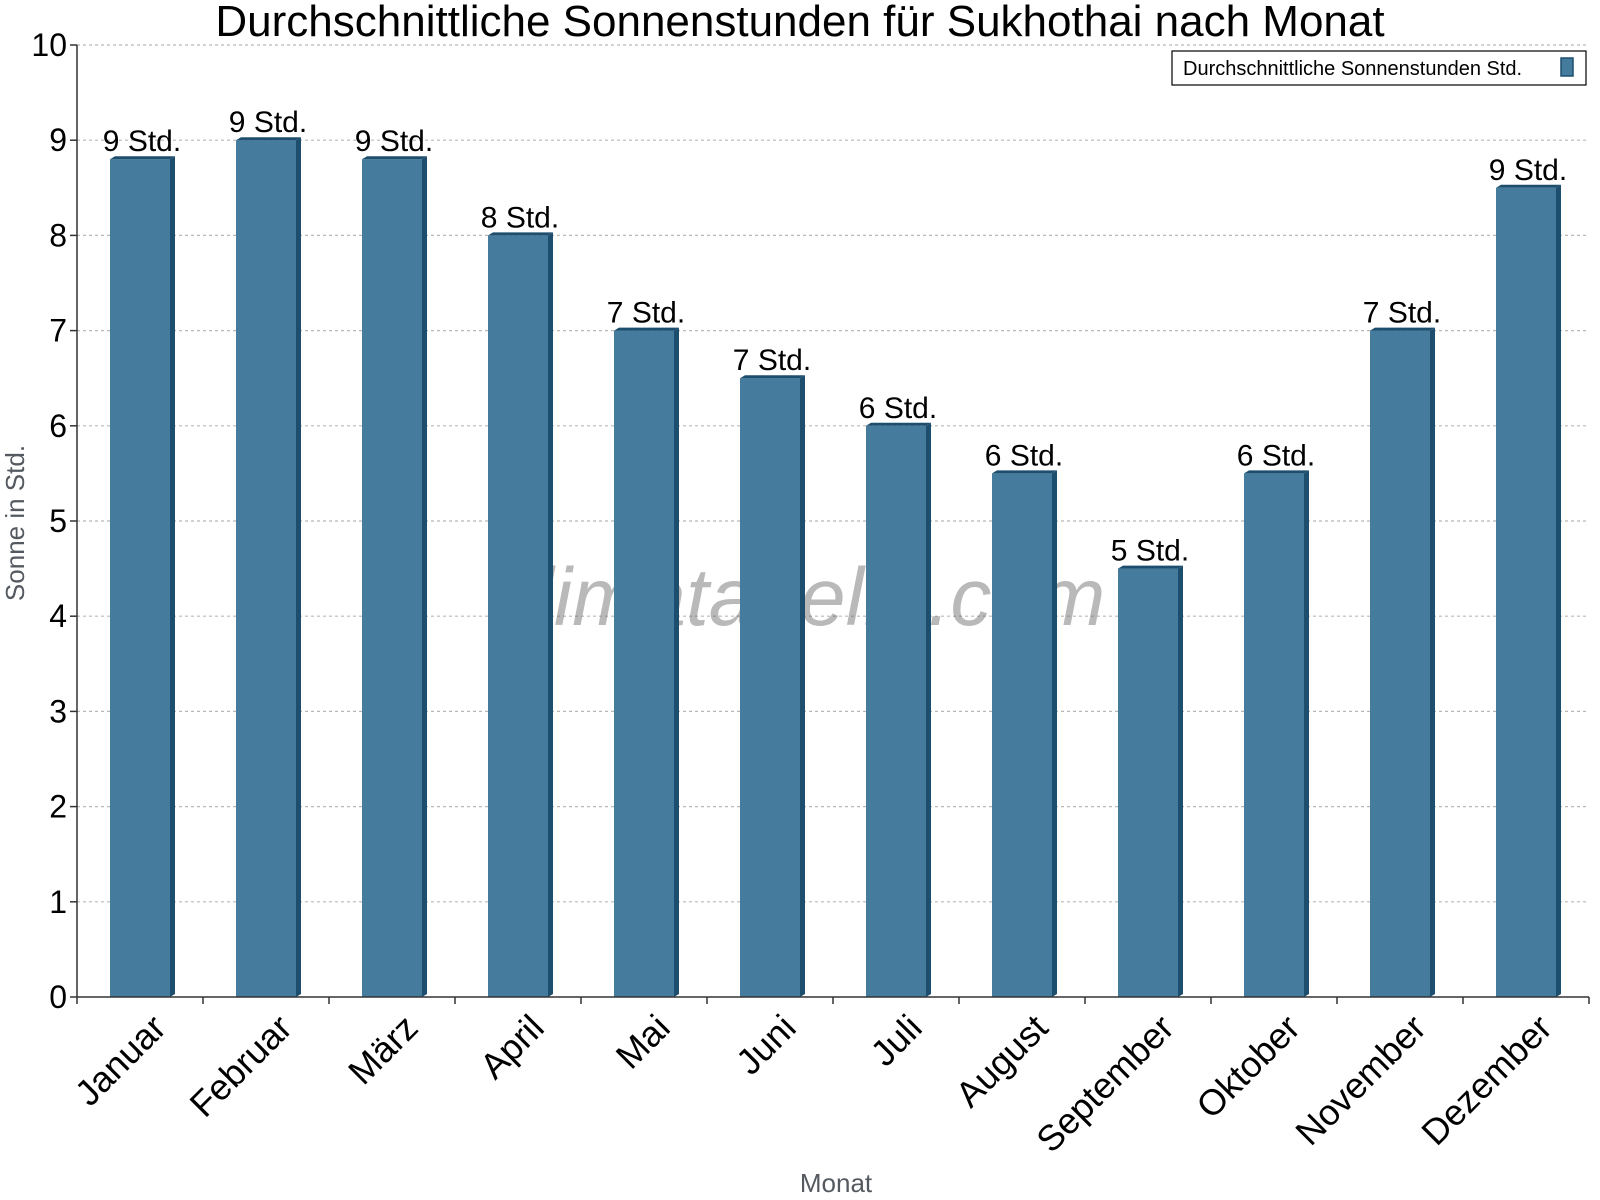 This screenshot has width=1600, height=1200. I want to click on x-tick-label: September, so click(1105, 1084).